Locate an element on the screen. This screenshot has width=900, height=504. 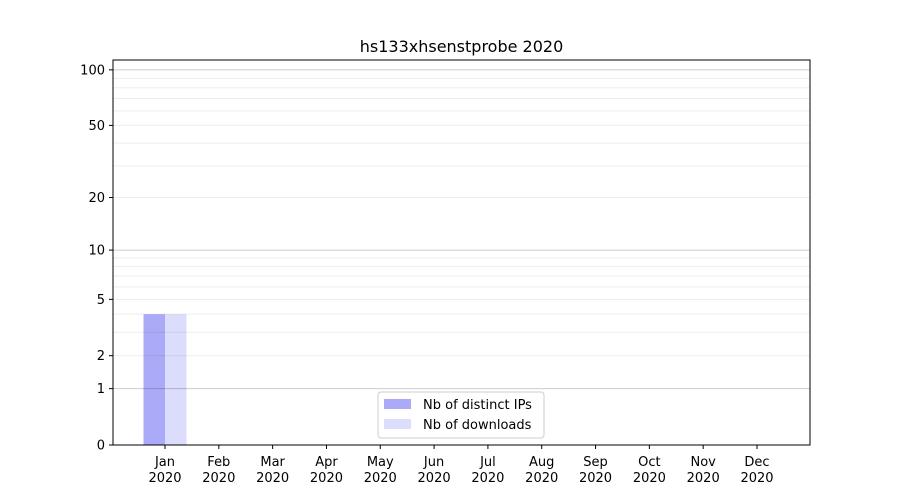
legend-label: Nb of distinct IPs is located at coordinates (477, 405).